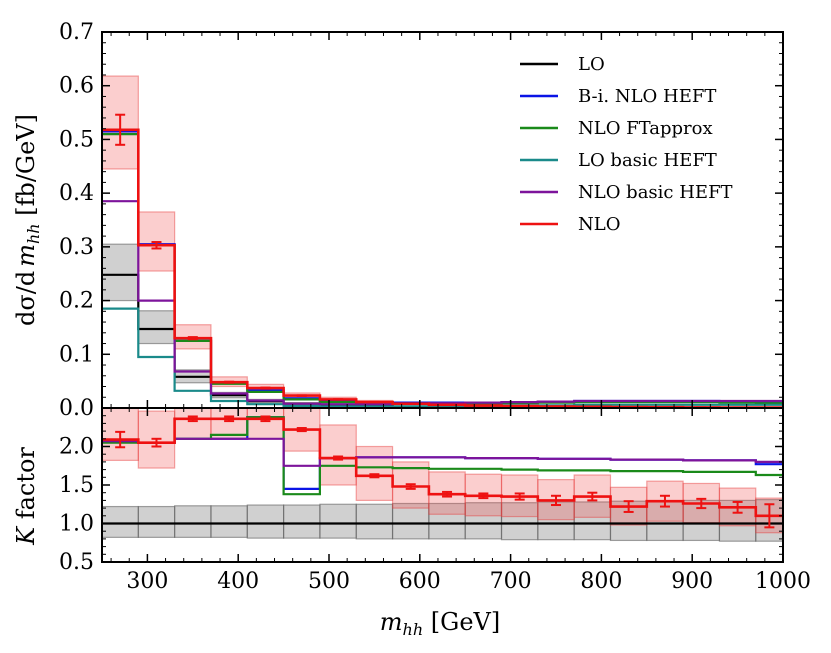  I want to click on bottom-nlo-line, so click(442, 467).